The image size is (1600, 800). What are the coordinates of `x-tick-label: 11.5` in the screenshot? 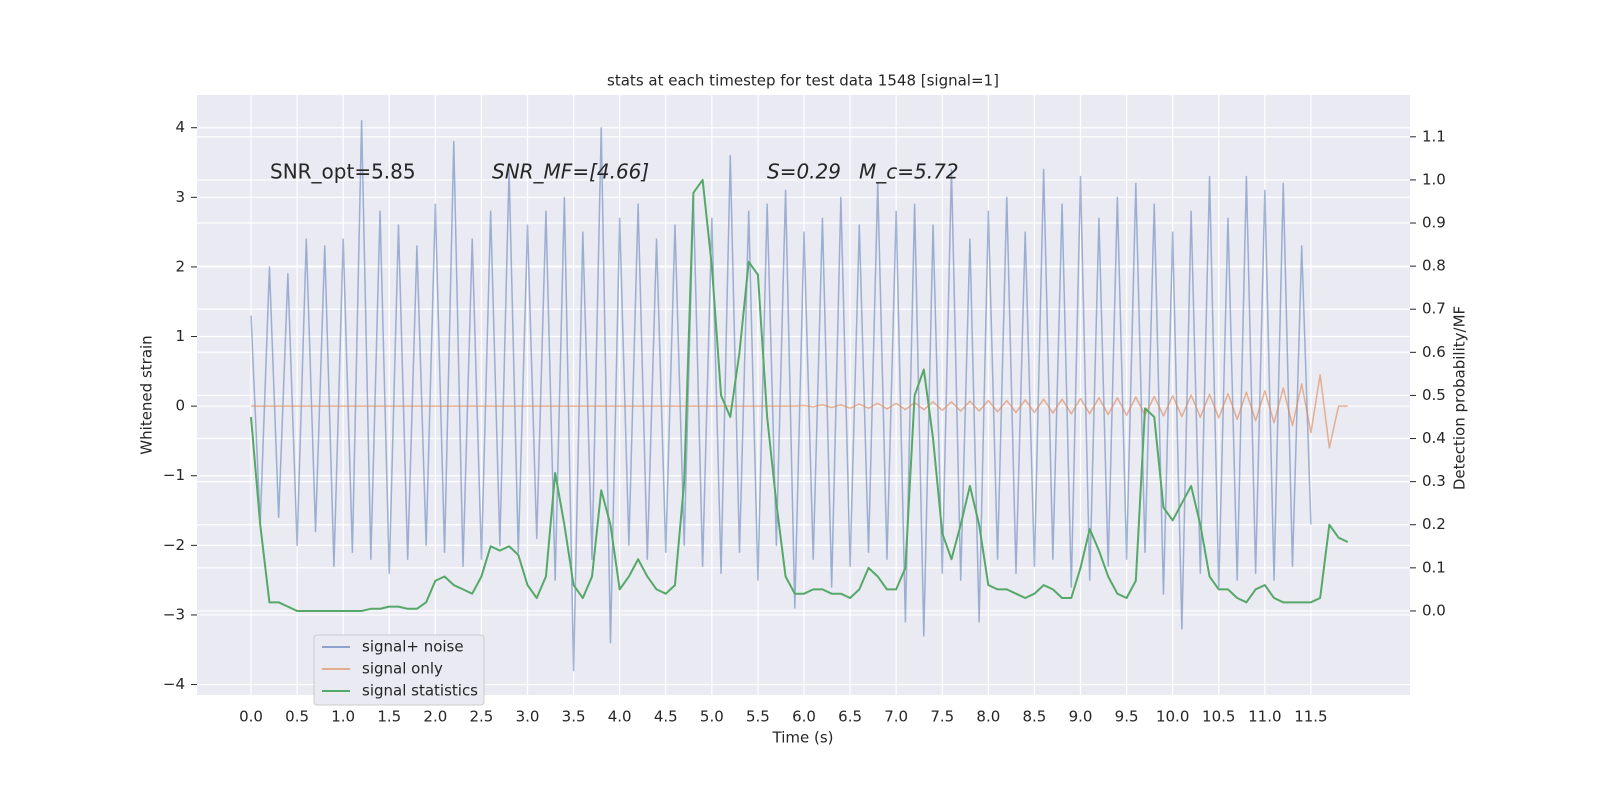 It's located at (1310, 717).